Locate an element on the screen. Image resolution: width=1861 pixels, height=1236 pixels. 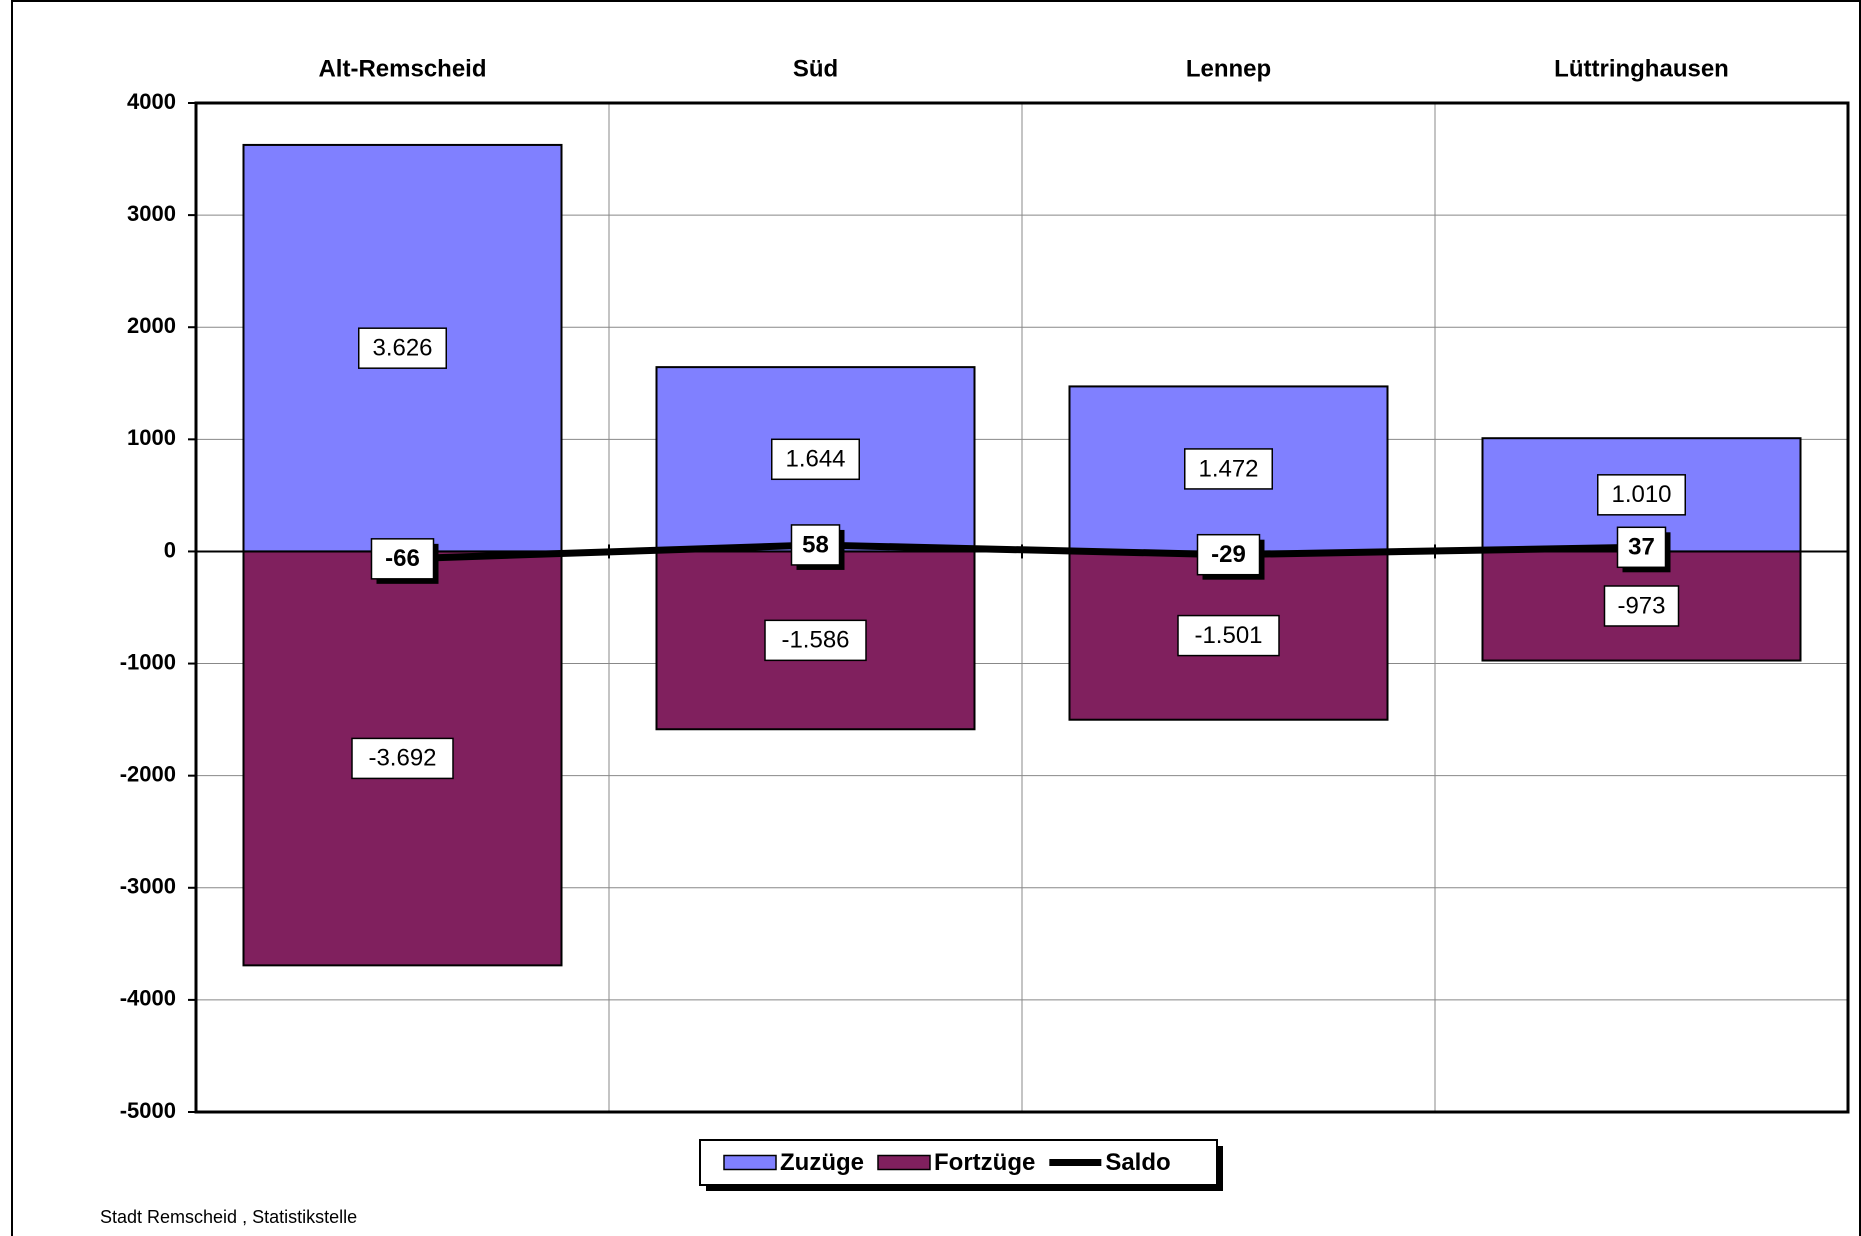
y-tick-label: 4000 is located at coordinates (151, 101).